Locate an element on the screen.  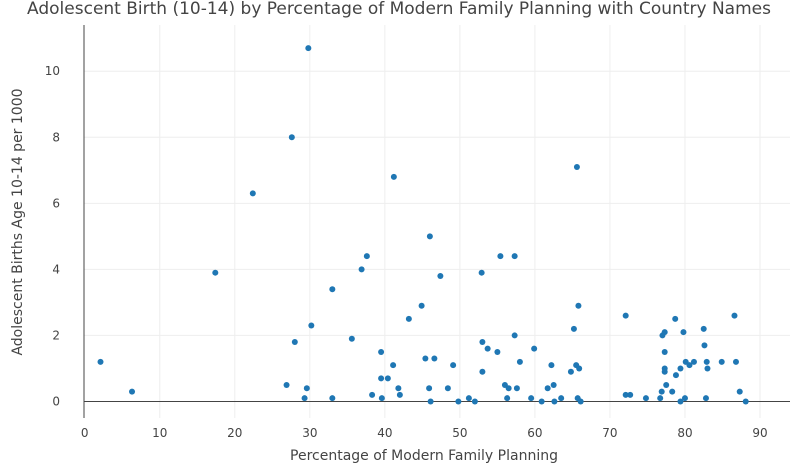
y-tick-label: 10 is located at coordinates (52, 71).